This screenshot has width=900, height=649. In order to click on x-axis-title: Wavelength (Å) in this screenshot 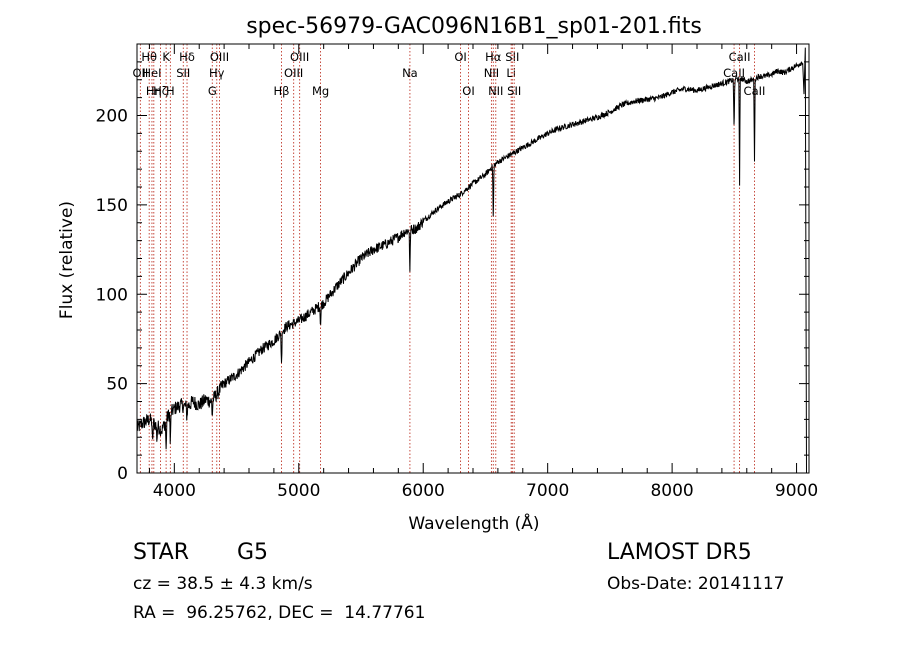, I will do `click(473, 523)`.